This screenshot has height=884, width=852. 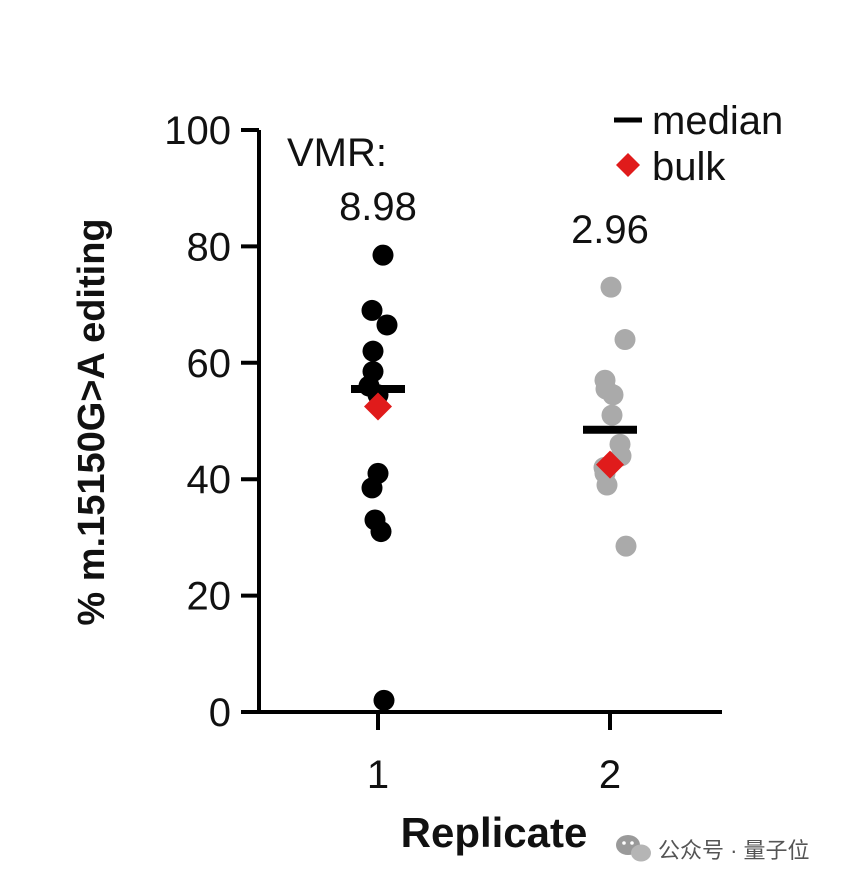 I want to click on x-tick-label: 1, so click(x=378, y=775).